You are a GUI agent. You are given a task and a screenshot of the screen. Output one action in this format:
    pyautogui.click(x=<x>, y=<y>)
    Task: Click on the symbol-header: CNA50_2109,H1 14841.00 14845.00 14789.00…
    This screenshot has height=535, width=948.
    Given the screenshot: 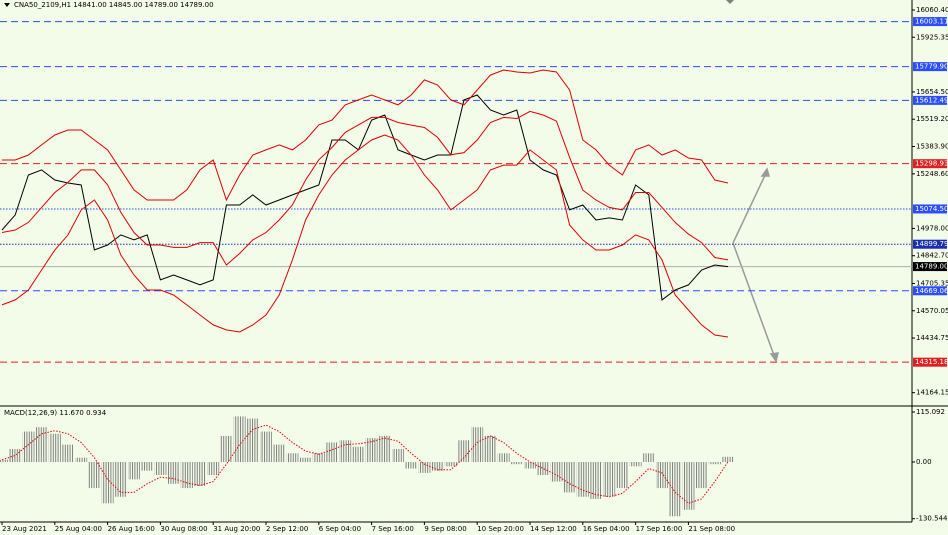 What is the action you would take?
    pyautogui.click(x=114, y=5)
    